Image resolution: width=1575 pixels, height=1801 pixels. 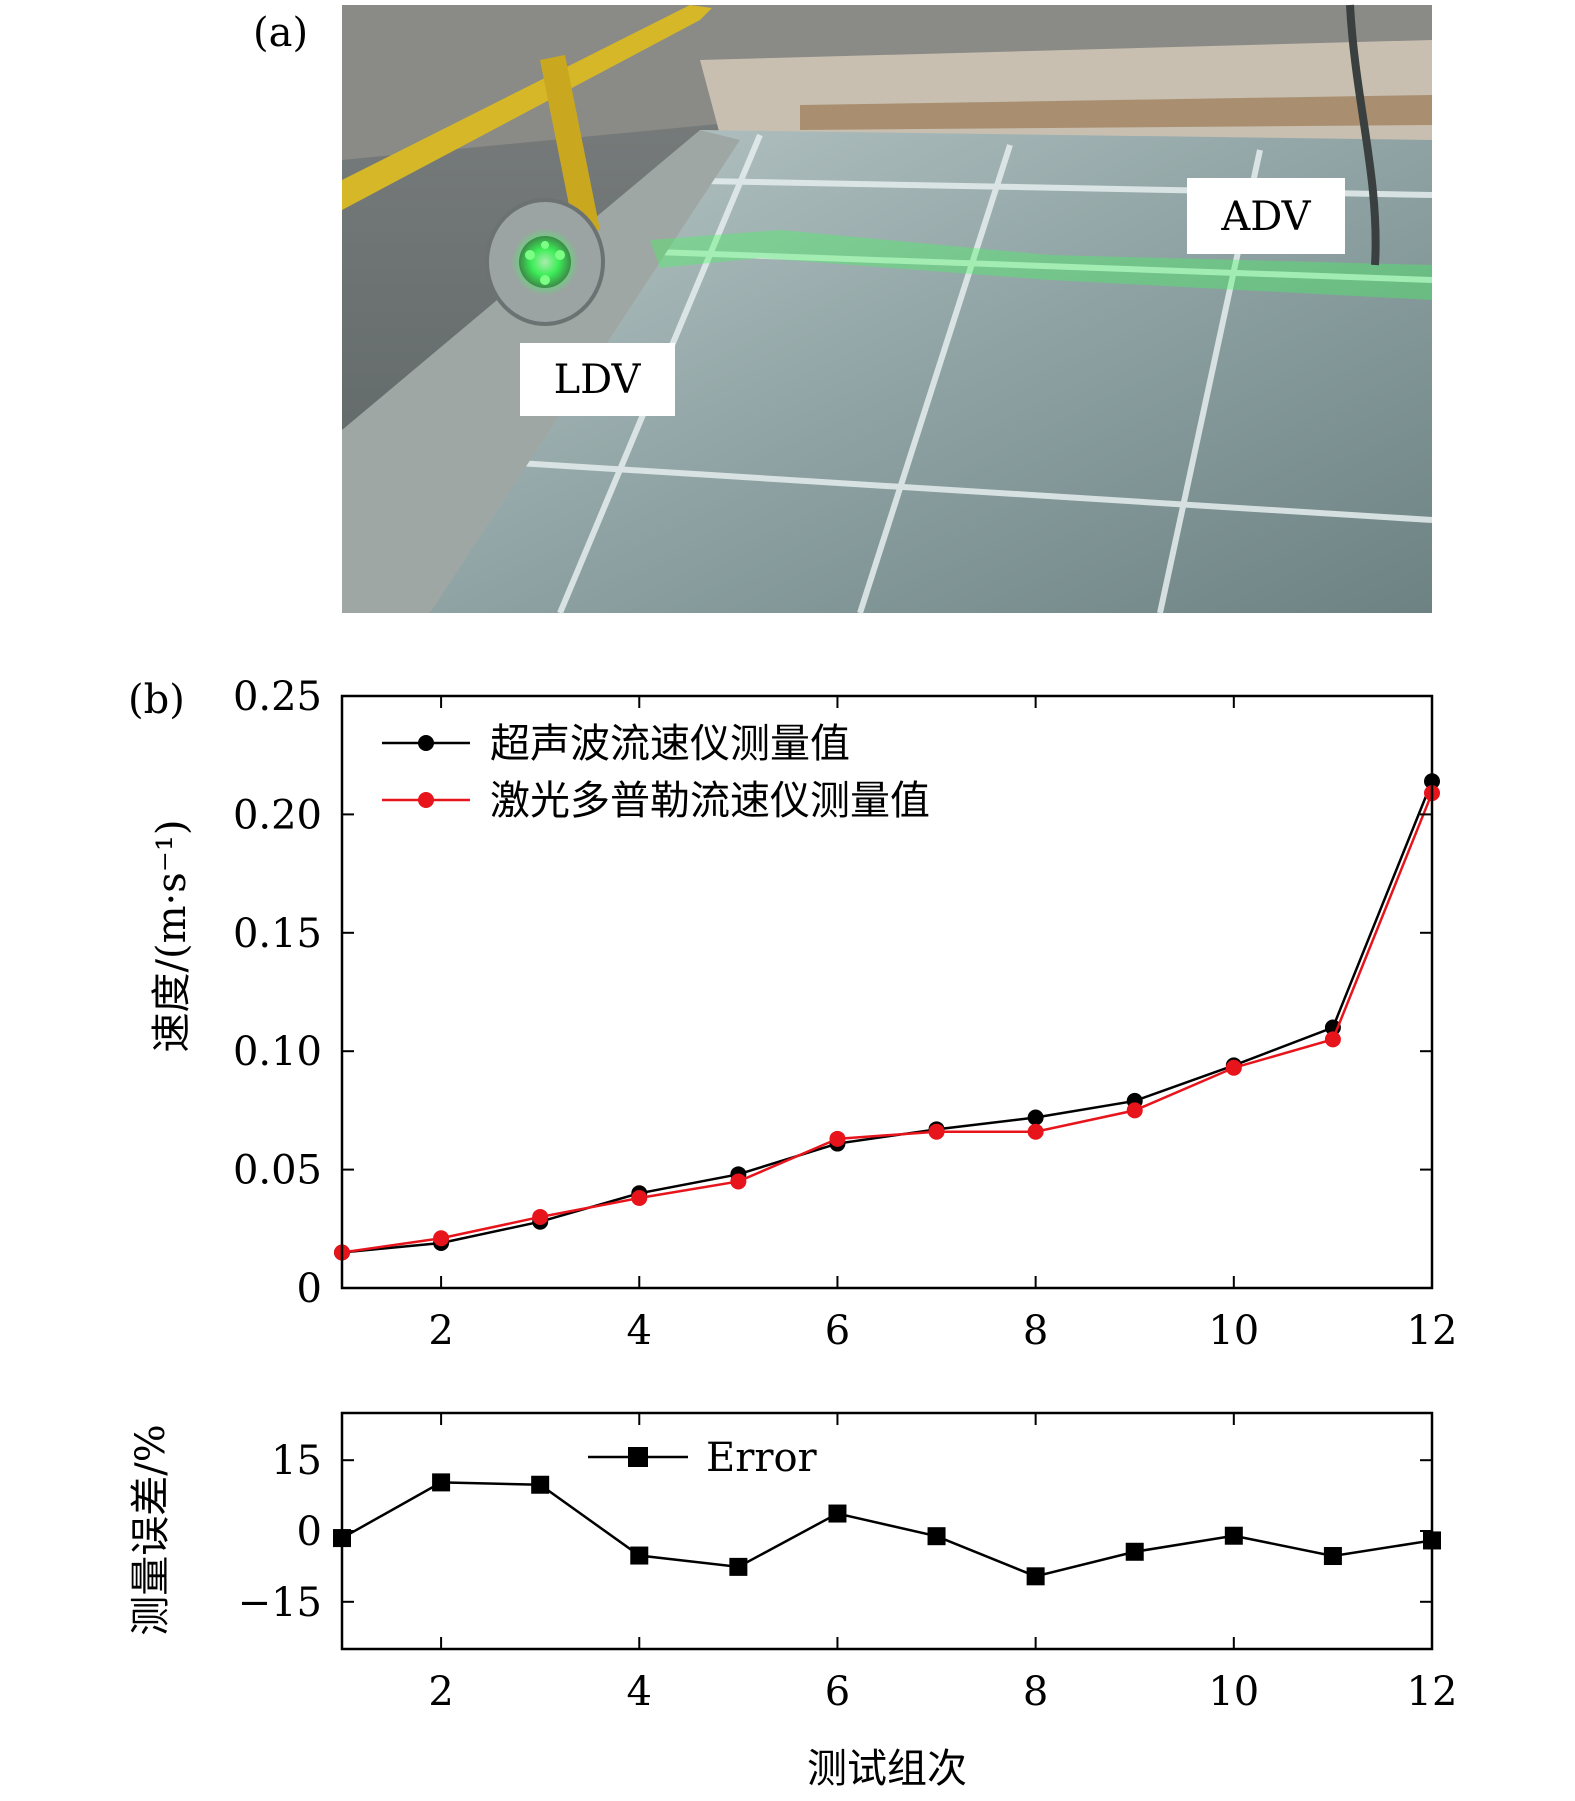 What do you see at coordinates (309, 1289) in the screenshot?
I see `velocity-y-tick-label: 0` at bounding box center [309, 1289].